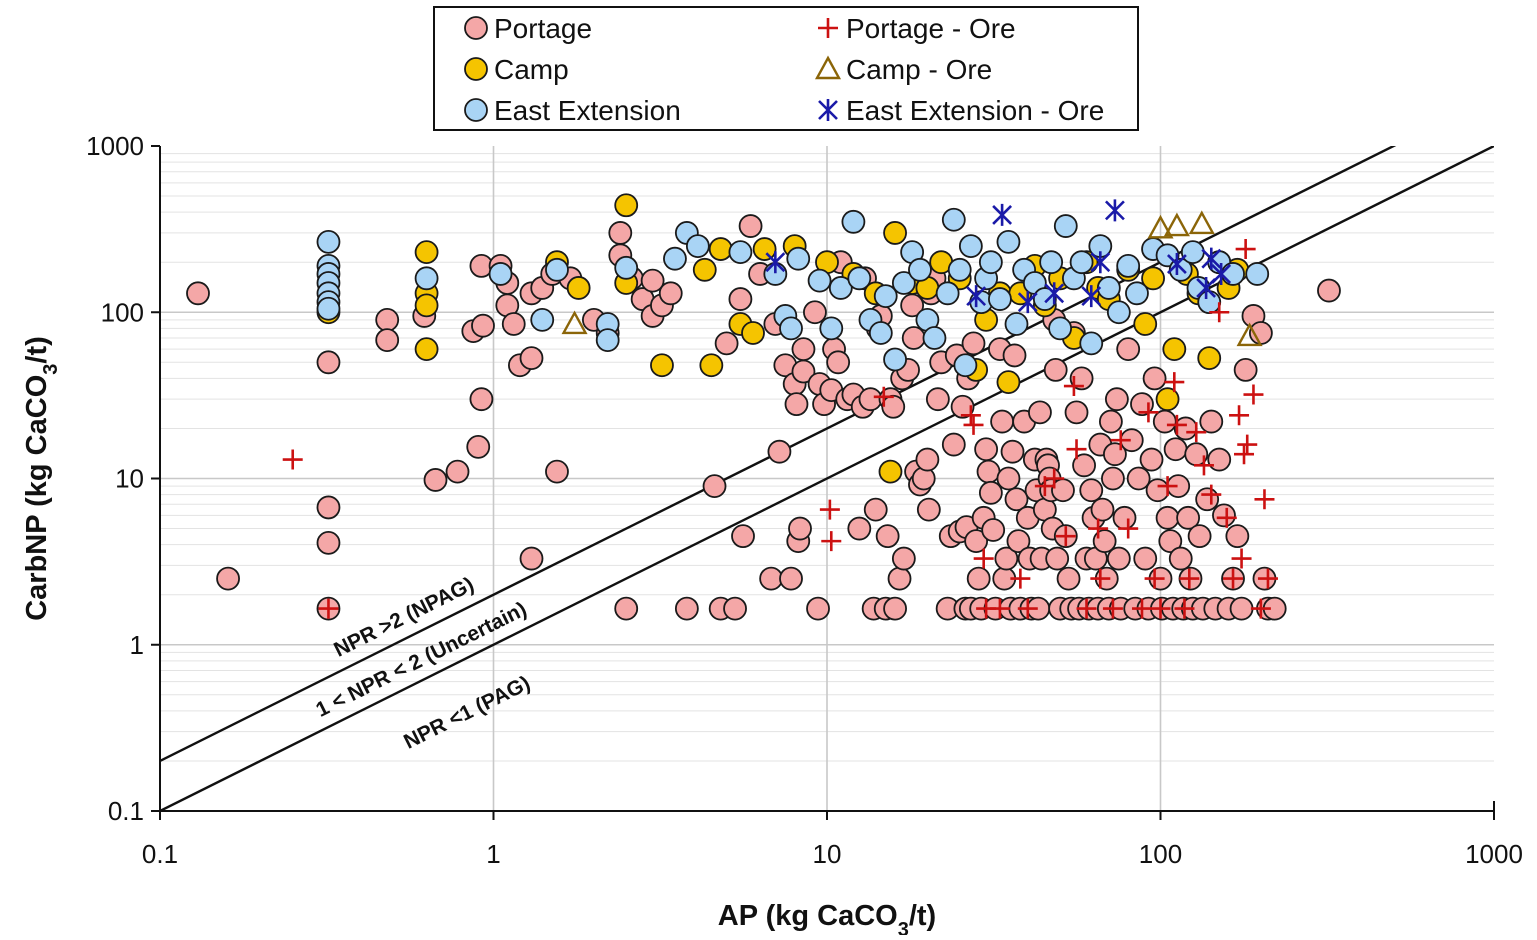 The width and height of the screenshot is (1537, 940). I want to click on y-tick-label: 10, so click(129, 479).